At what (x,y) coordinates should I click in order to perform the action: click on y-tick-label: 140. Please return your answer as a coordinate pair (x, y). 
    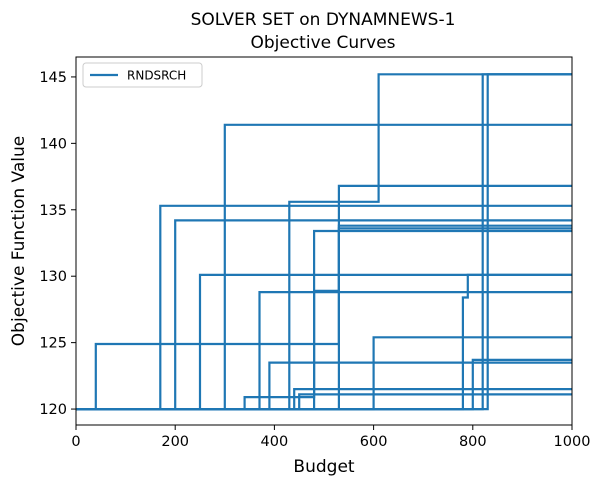
    Looking at the image, I should click on (53, 144).